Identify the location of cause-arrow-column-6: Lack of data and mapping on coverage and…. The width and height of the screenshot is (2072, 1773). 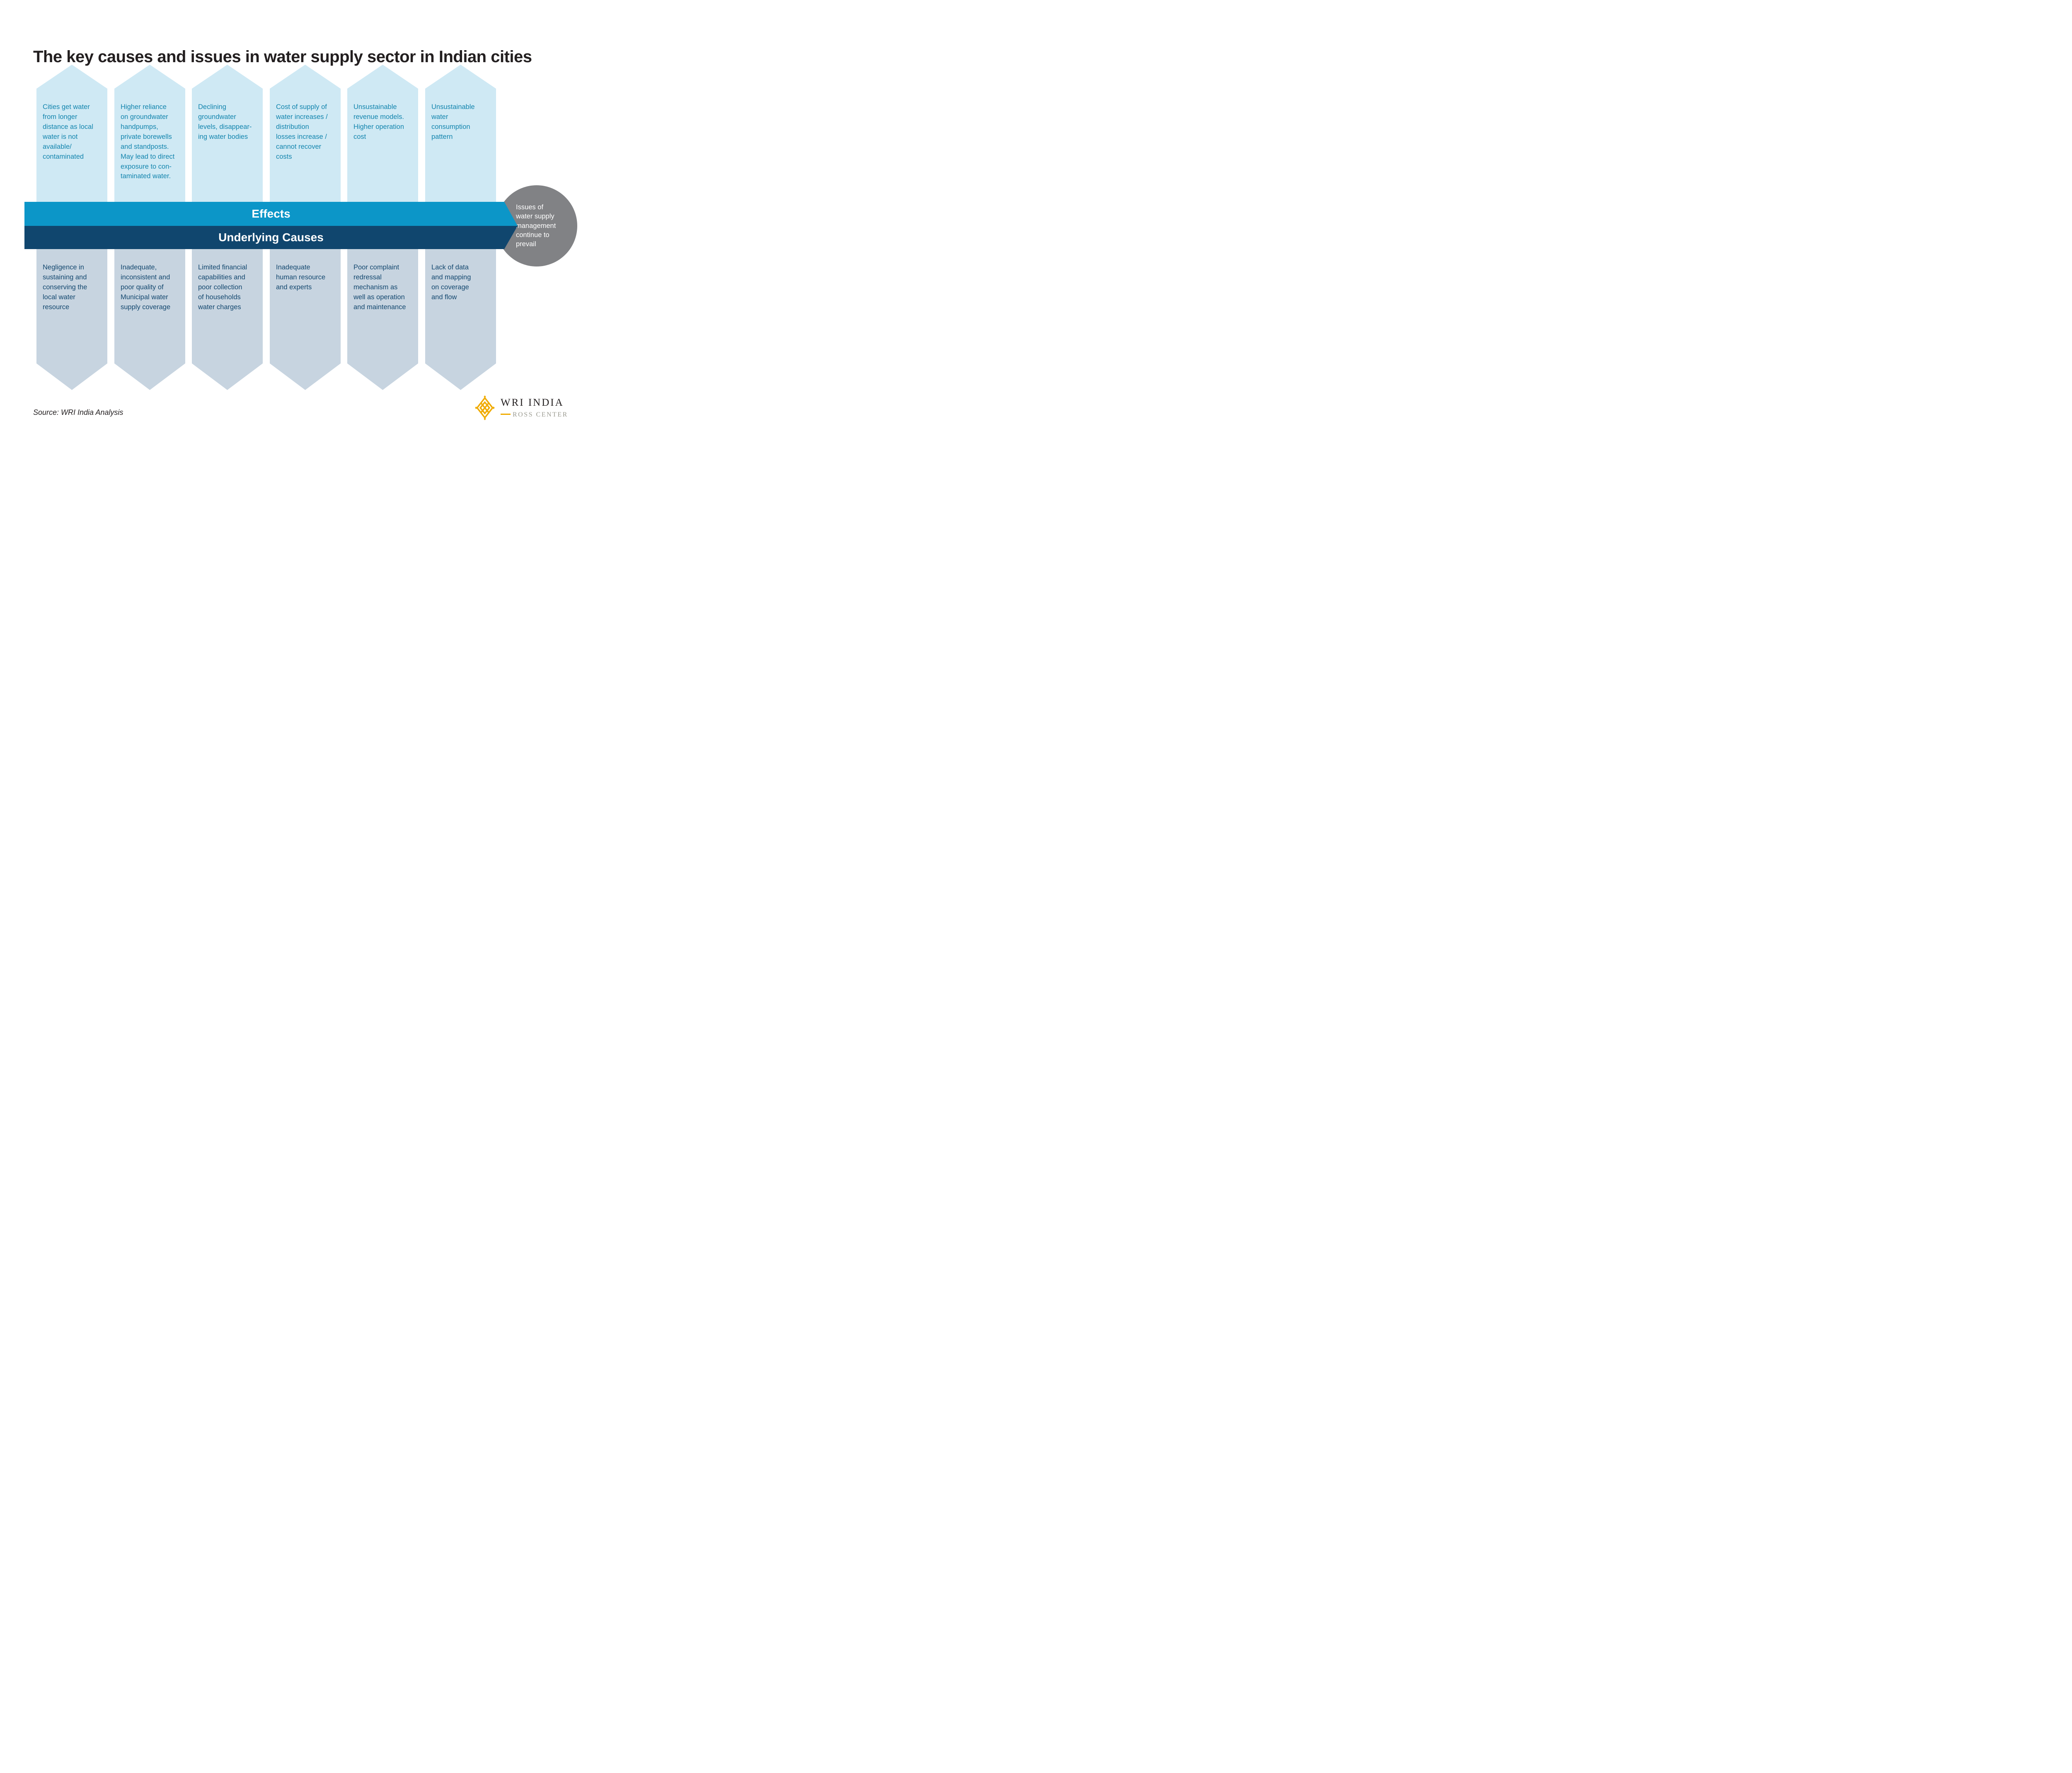
(460, 319).